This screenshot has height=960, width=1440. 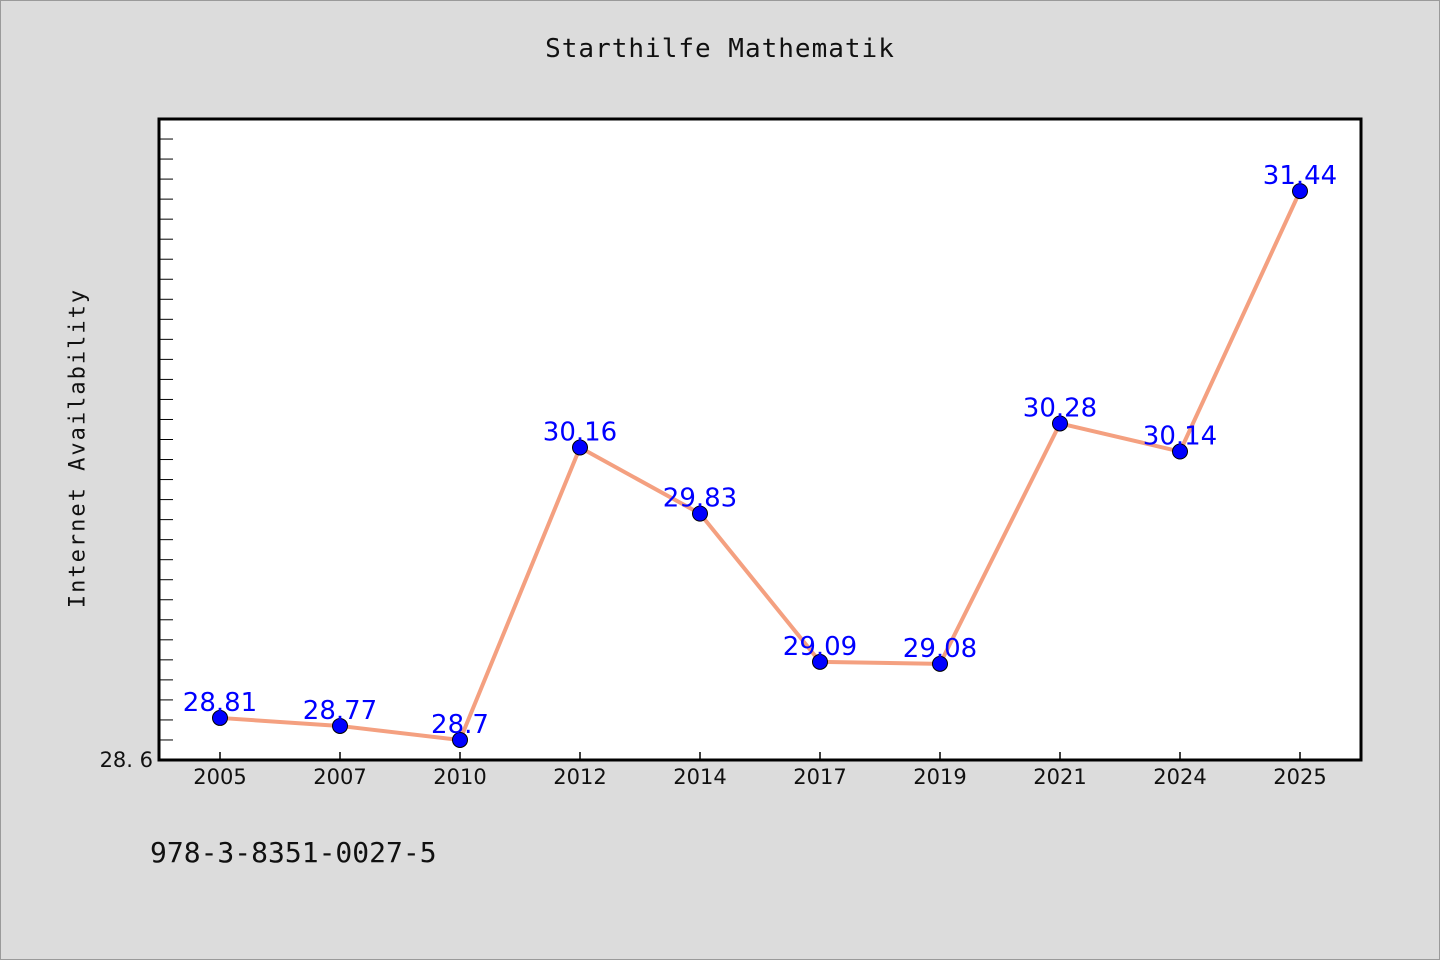 What do you see at coordinates (580, 433) in the screenshot?
I see `data-label: 30.16` at bounding box center [580, 433].